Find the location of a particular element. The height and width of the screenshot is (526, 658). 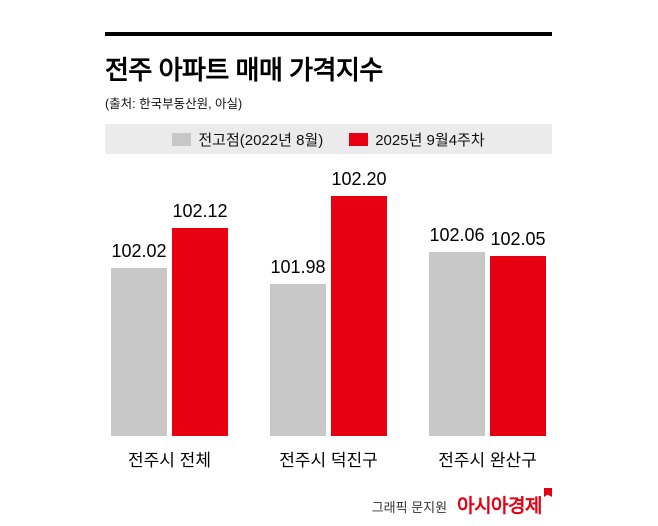

chart-source: (출처: 한국부동산원, 아실) is located at coordinates (174, 104).